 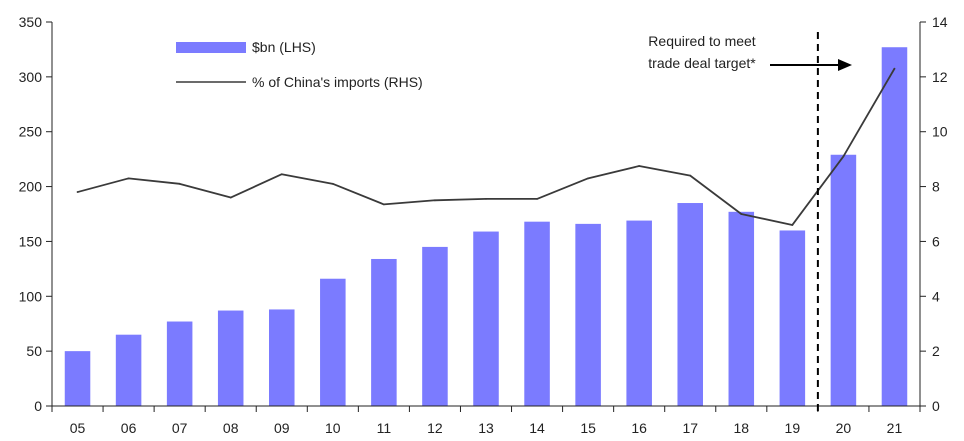 What do you see at coordinates (895, 428) in the screenshot?
I see `x-tick-label: 21` at bounding box center [895, 428].